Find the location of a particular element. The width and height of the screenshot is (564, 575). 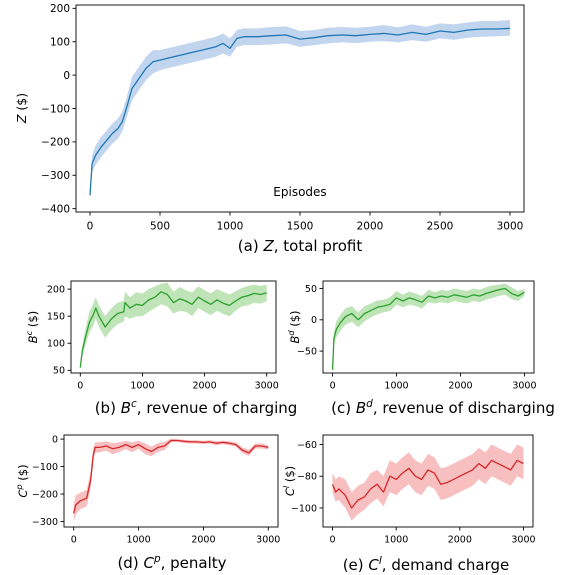

x-tick-label-e-3: 3000 is located at coordinates (523, 540).